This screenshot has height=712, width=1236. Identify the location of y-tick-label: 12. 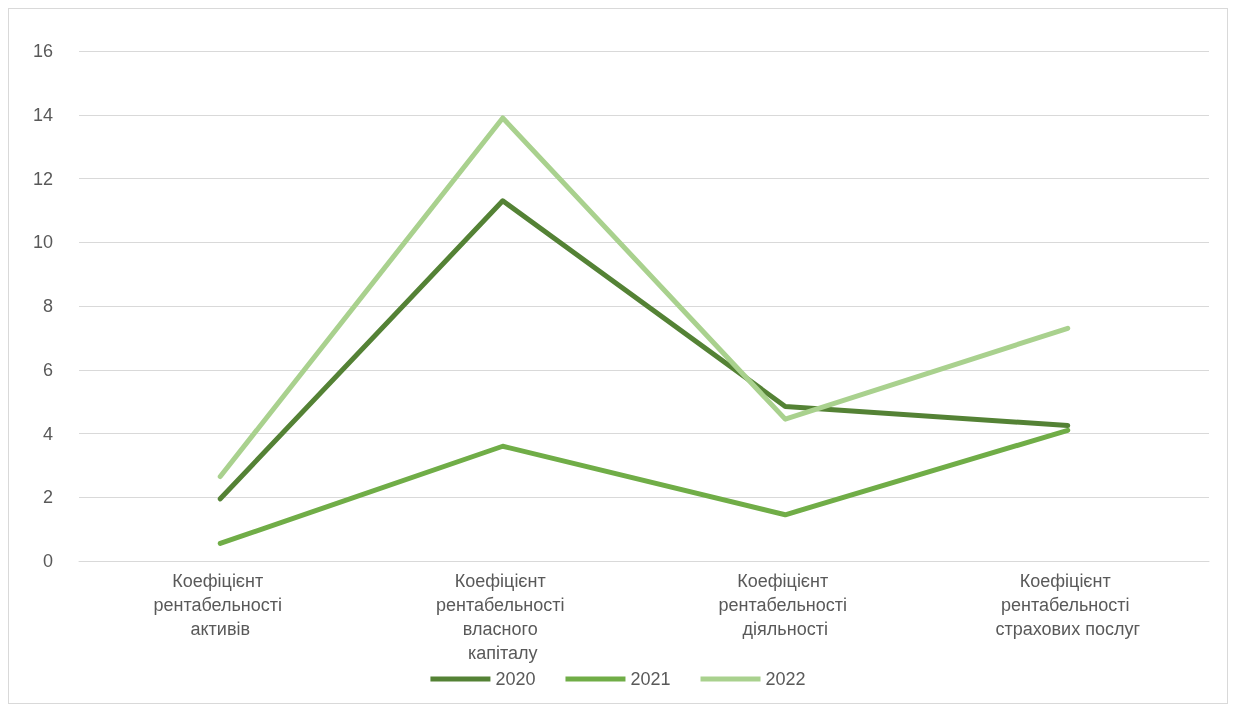
(42, 178).